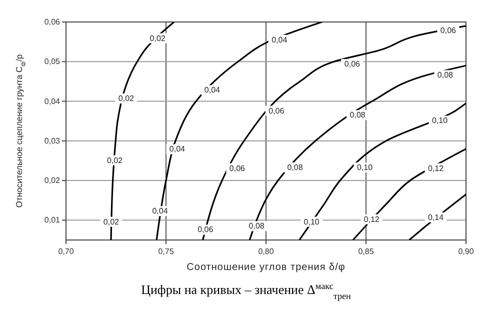 This screenshot has width=492, height=318. Describe the element at coordinates (366, 251) in the screenshot. I see `x-tick-label: 0,85` at that location.